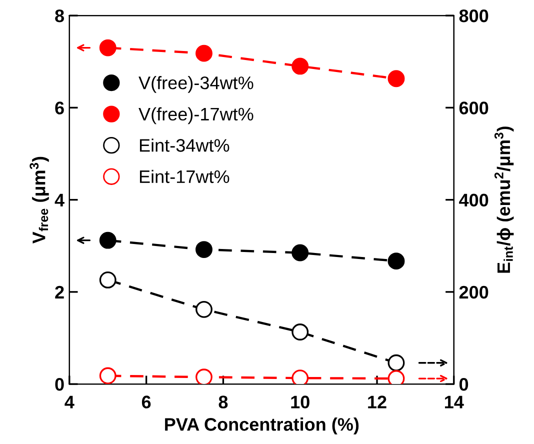 The image size is (534, 444). What do you see at coordinates (223, 402) in the screenshot?
I see `x-tick-label: 8` at bounding box center [223, 402].